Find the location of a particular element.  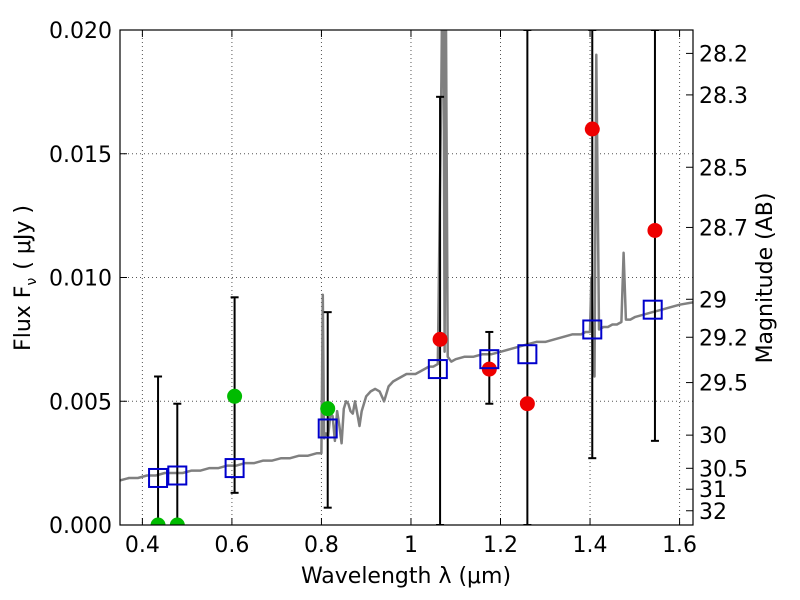

y-axis-label: Flux Fν ( μJy ) is located at coordinates (25, 278).